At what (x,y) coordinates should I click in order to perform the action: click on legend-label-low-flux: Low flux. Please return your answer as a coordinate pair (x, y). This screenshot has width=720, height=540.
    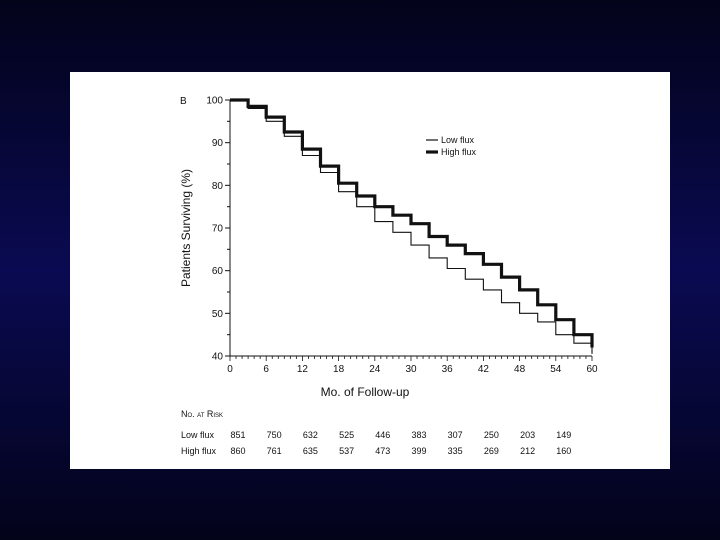
    Looking at the image, I should click on (458, 140).